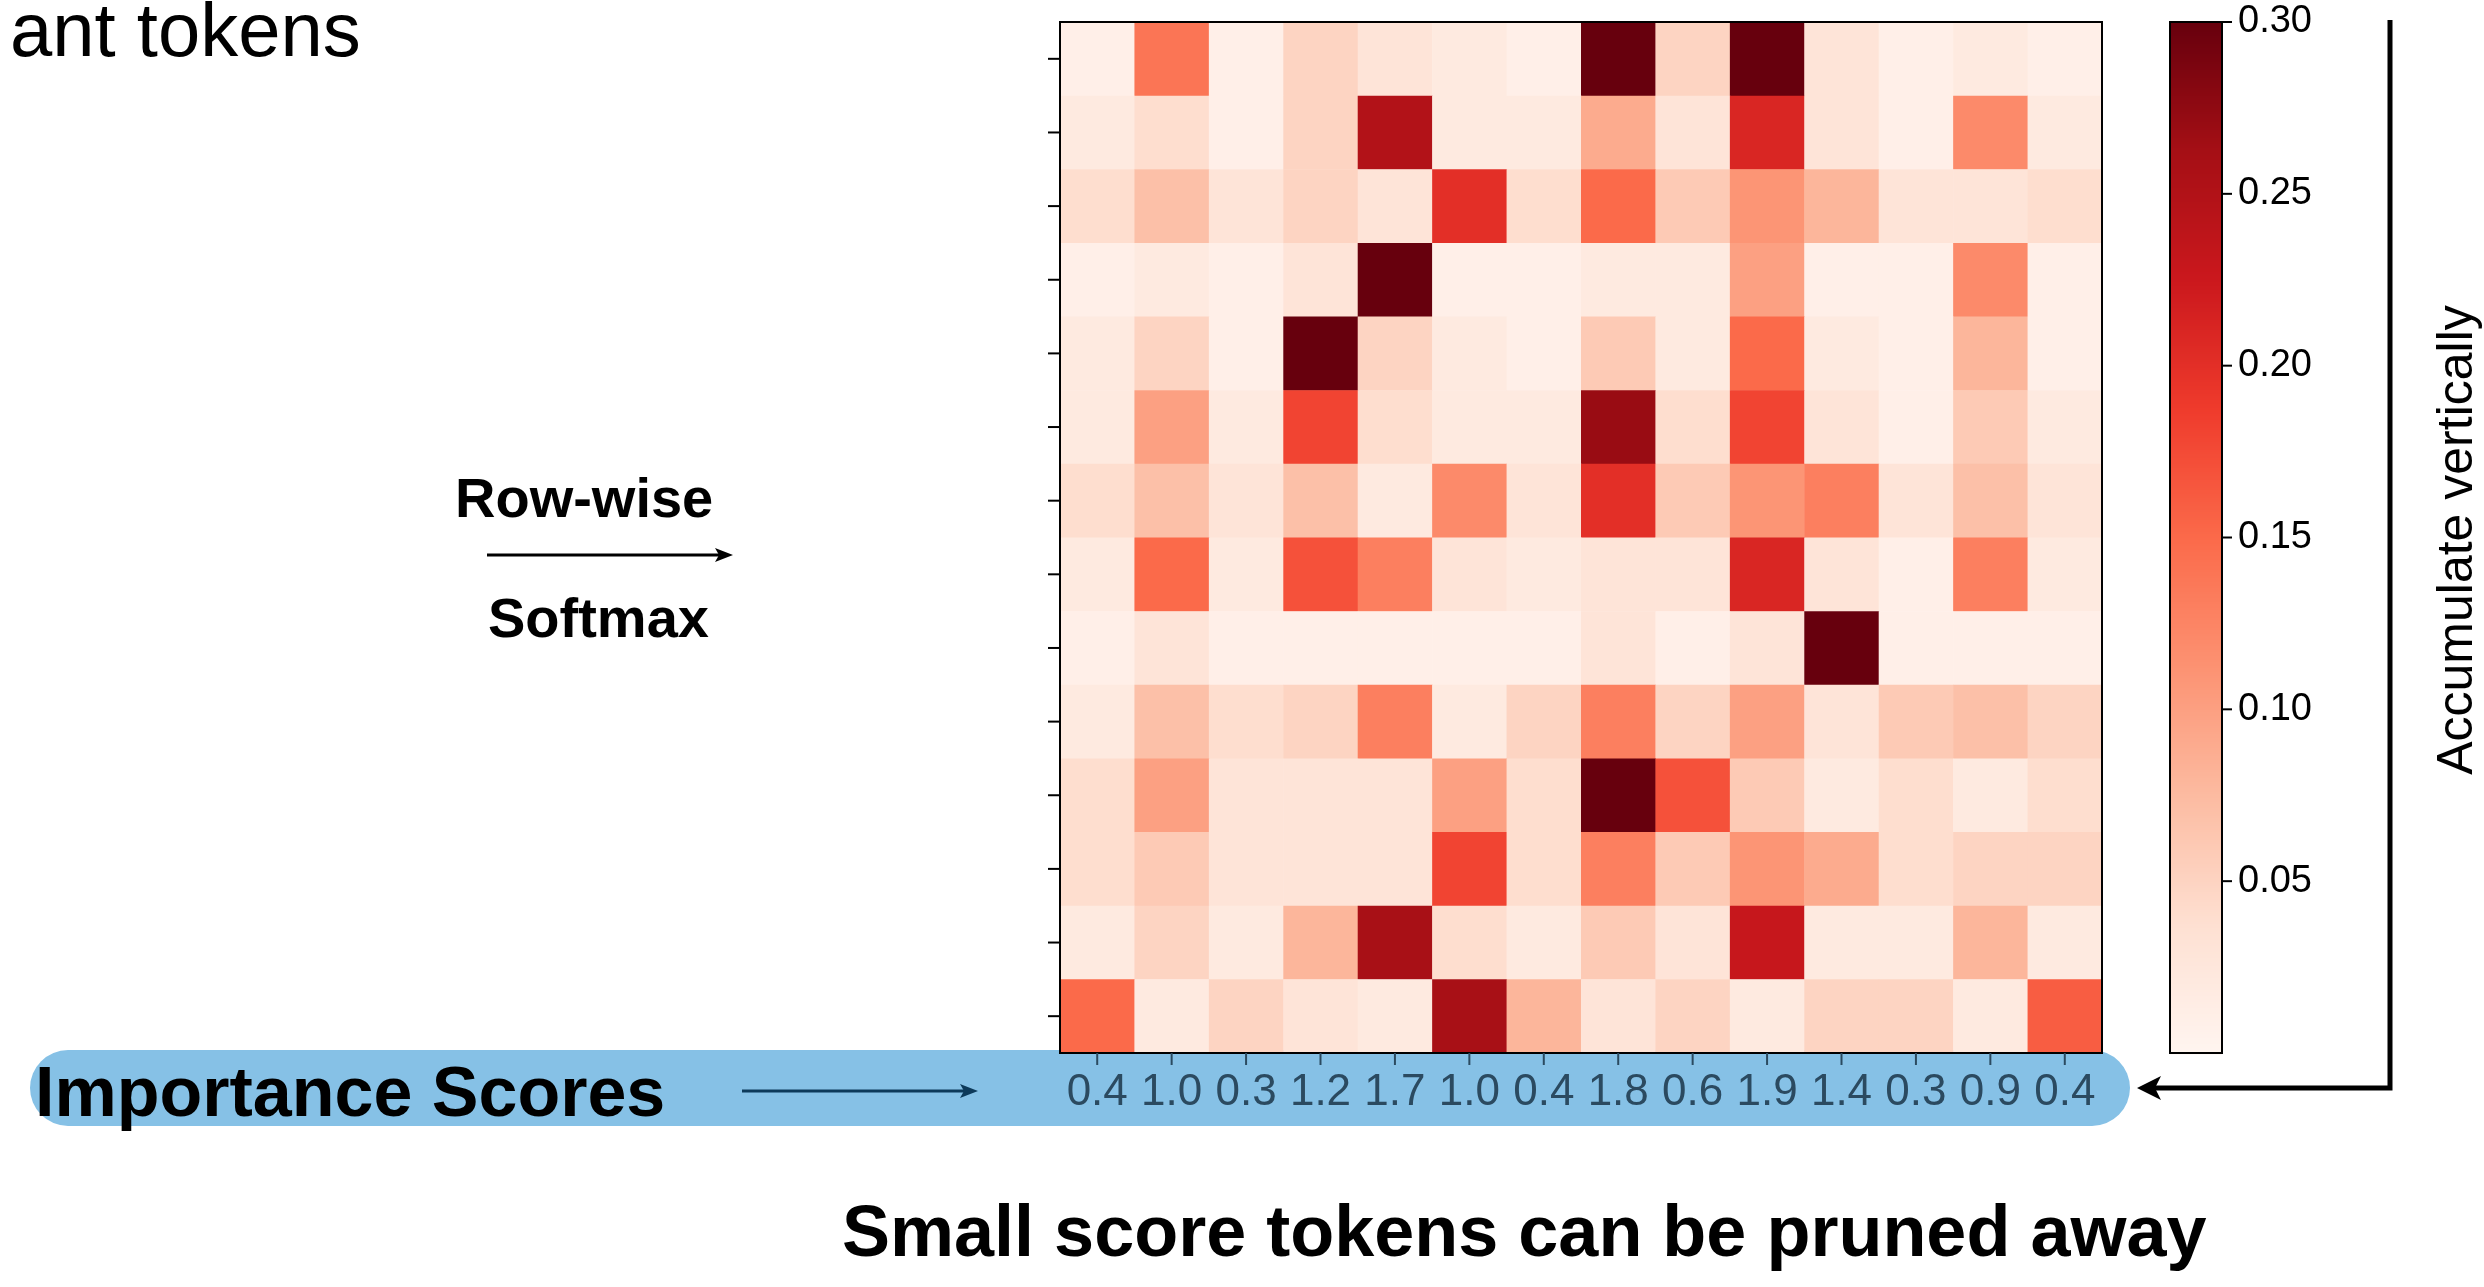 This screenshot has height=1287, width=2484. I want to click on x-tick-label: 0.9, so click(1990, 1090).